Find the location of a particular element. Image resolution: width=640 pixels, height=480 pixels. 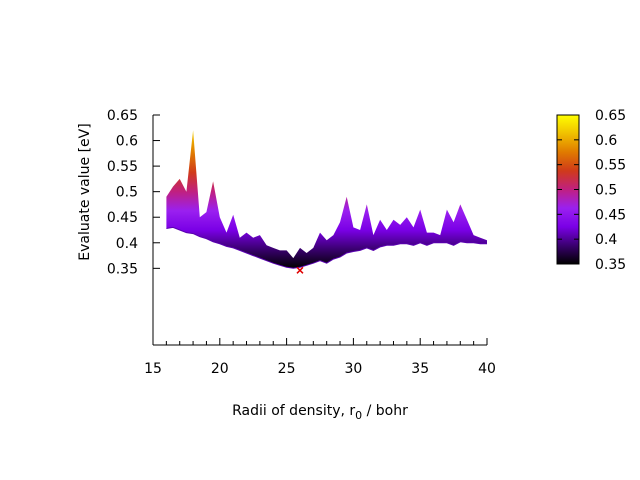

x-axis-title-main: Radii of density, r is located at coordinates (293, 411).